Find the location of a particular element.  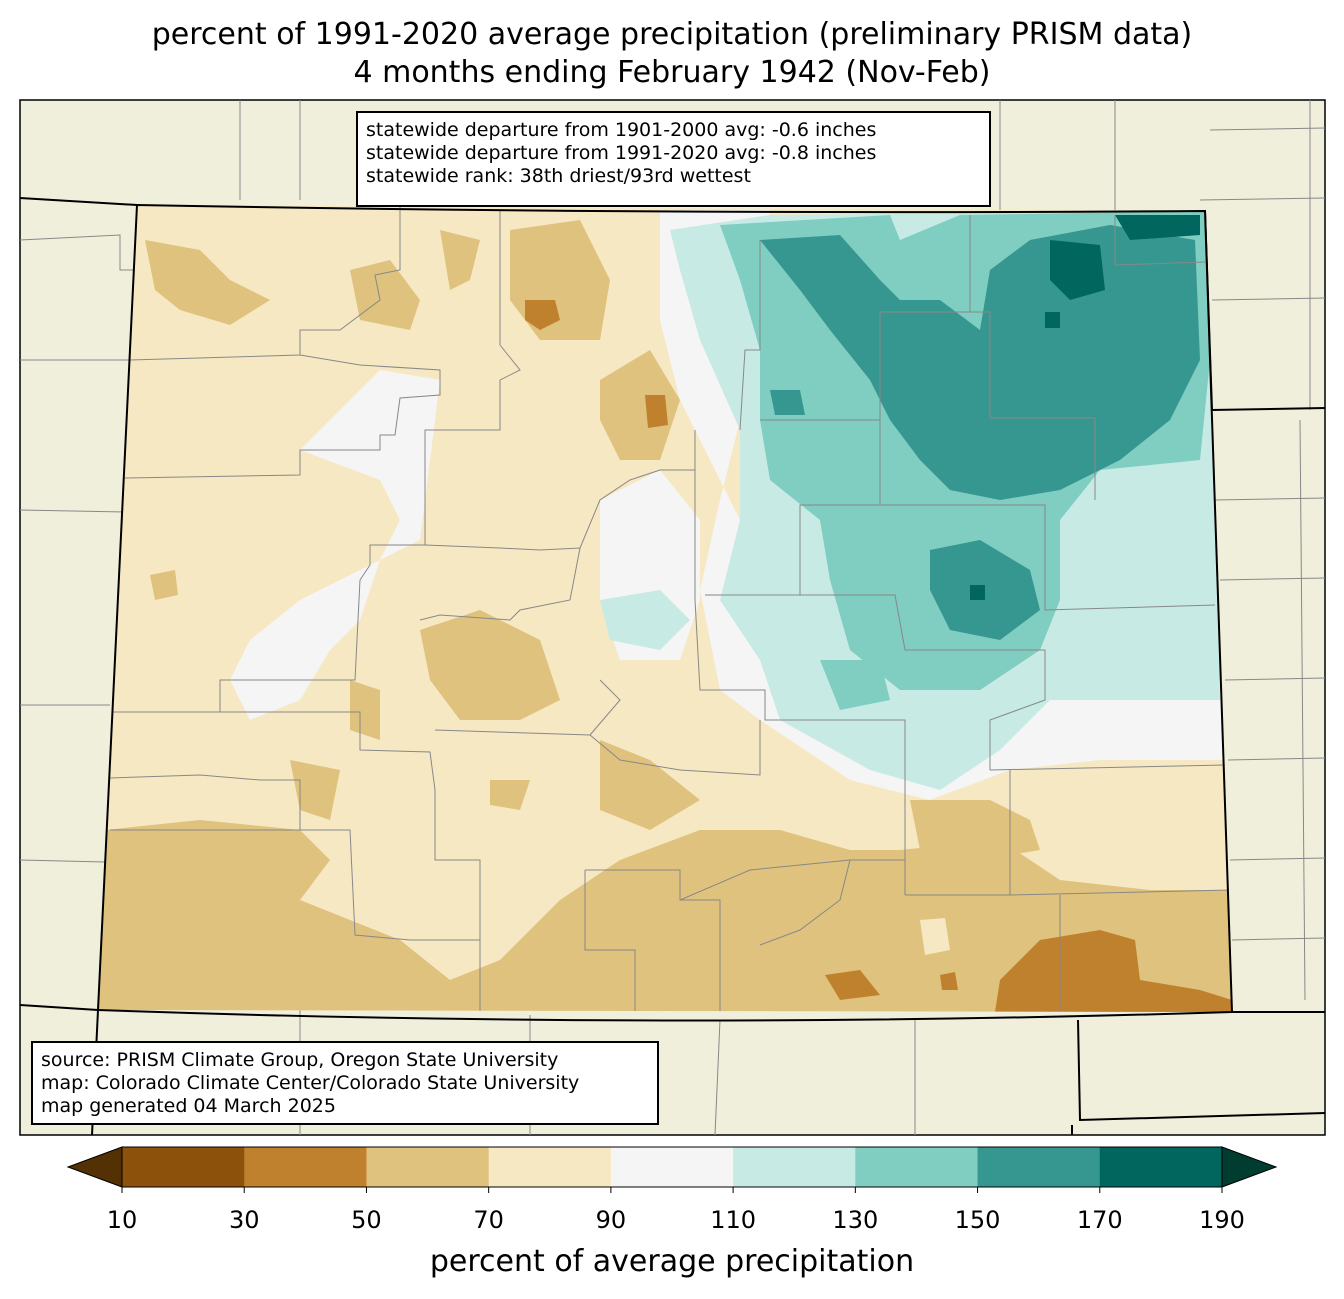

colorbar-tick-label-130: 130 is located at coordinates (855, 1220).